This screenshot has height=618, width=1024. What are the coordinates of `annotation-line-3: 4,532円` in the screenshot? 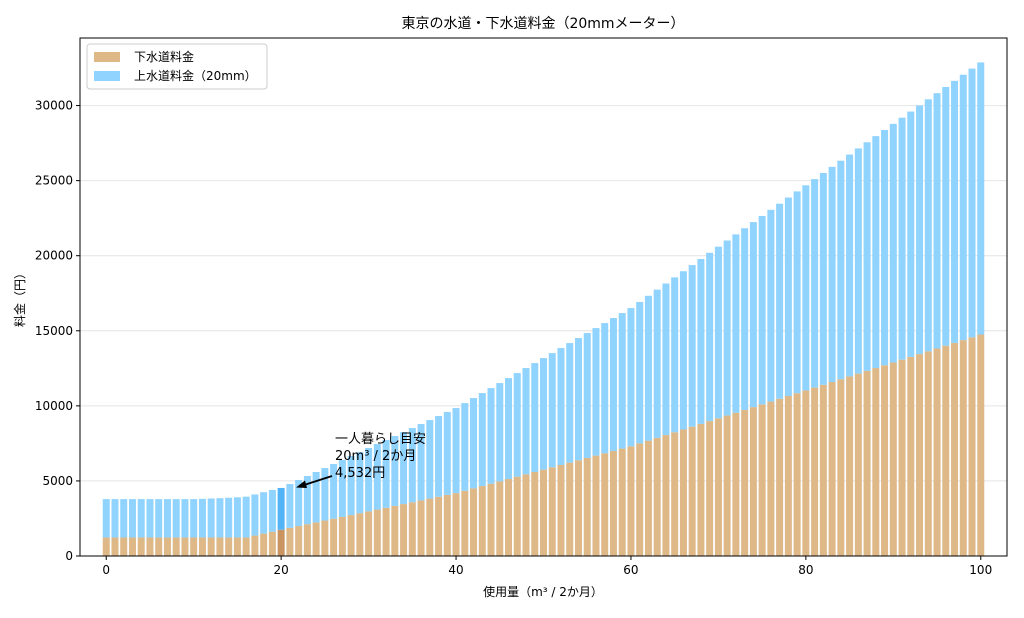 It's located at (360, 473).